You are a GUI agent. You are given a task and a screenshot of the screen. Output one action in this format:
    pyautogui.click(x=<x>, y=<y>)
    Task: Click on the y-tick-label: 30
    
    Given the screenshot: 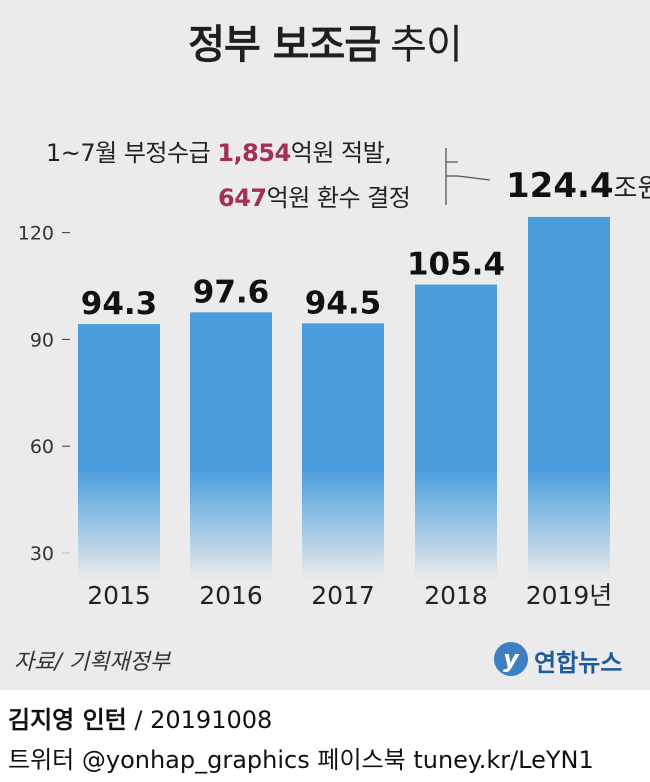 What is the action you would take?
    pyautogui.click(x=42, y=554)
    